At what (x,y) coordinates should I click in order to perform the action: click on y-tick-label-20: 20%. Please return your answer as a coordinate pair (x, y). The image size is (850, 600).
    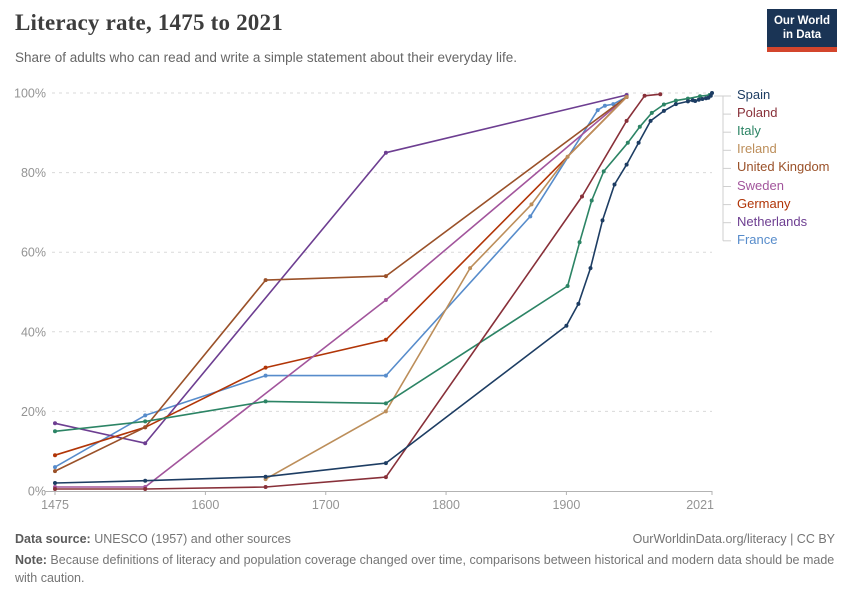
    Looking at the image, I should click on (33, 412).